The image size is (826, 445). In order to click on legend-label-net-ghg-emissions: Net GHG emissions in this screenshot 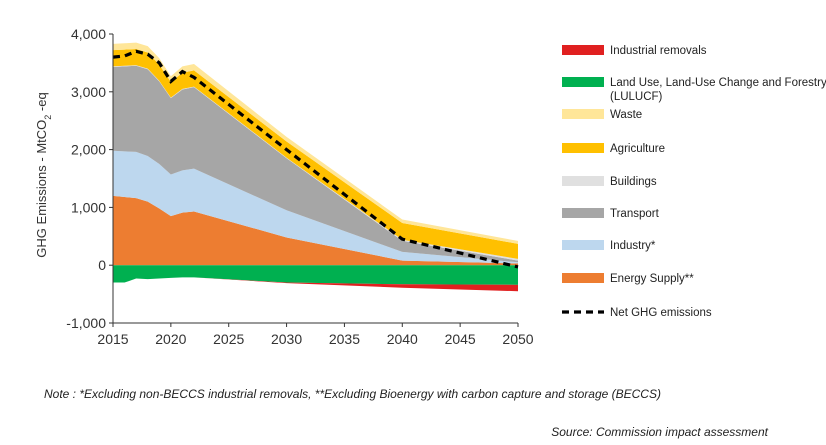, I will do `click(661, 313)`.